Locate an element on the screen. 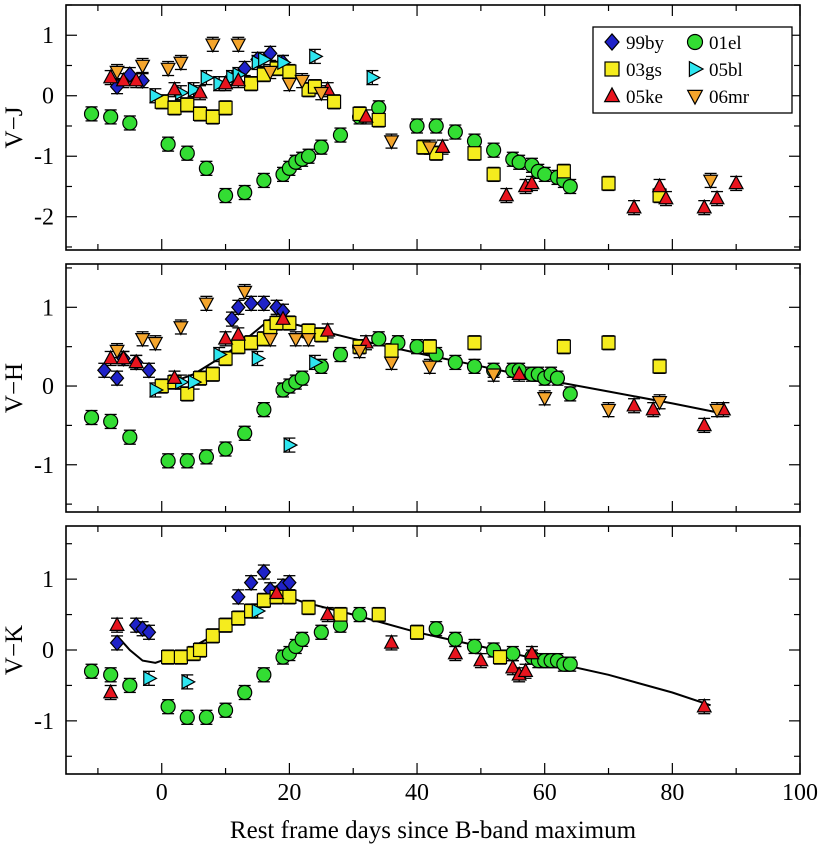 Image resolution: width=830 pixels, height=848 pixels. legend: 99by 01el 03gs 05bl 05ke 06mr is located at coordinates (692, 70).